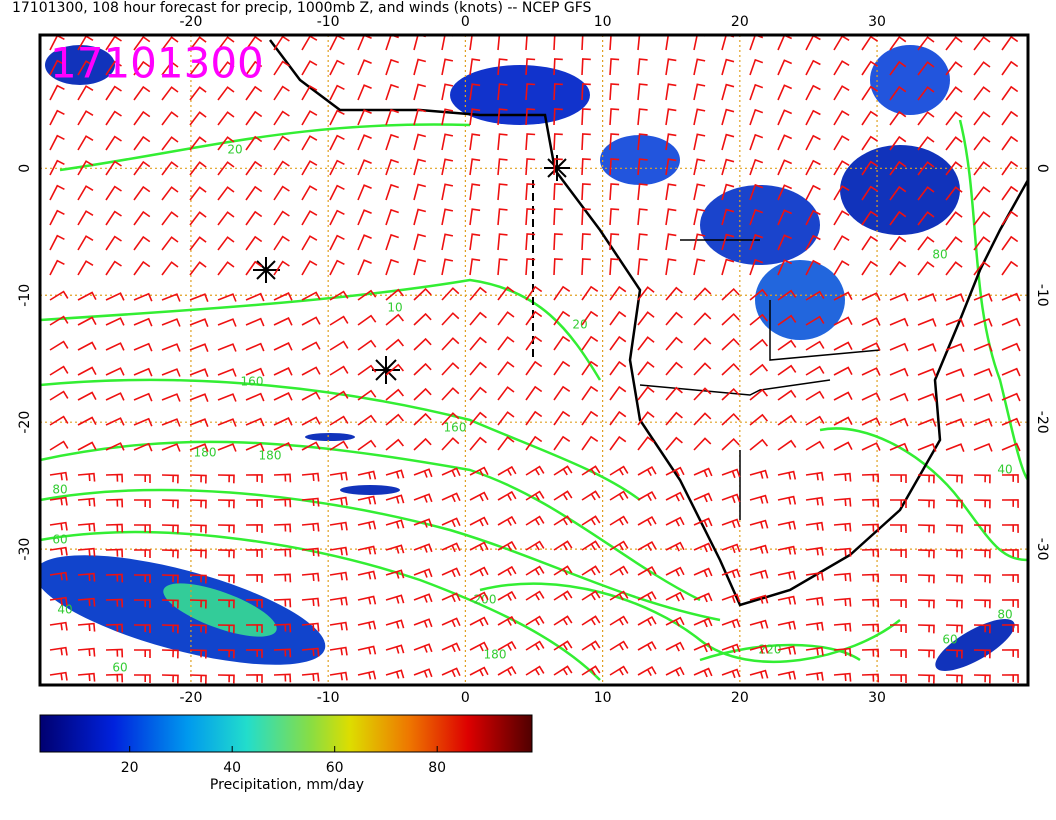 The width and height of the screenshot is (1056, 820). I want to click on colorbar, so click(286, 733).